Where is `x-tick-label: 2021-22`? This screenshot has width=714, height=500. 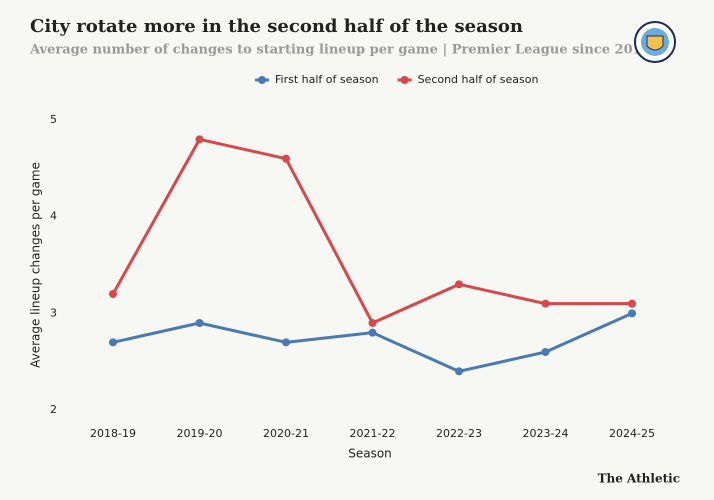 x-tick-label: 2021-22 is located at coordinates (373, 433).